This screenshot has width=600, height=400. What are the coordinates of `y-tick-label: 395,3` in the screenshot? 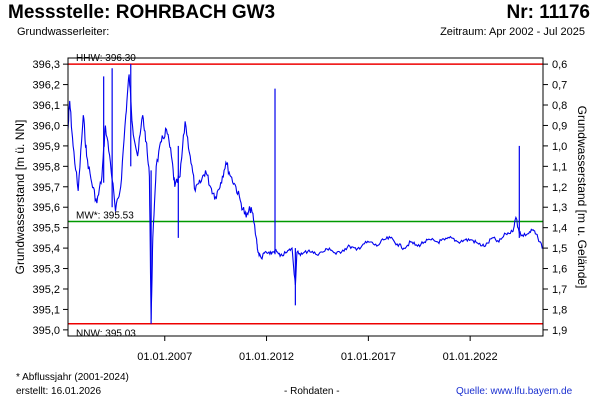 It's located at (46, 270).